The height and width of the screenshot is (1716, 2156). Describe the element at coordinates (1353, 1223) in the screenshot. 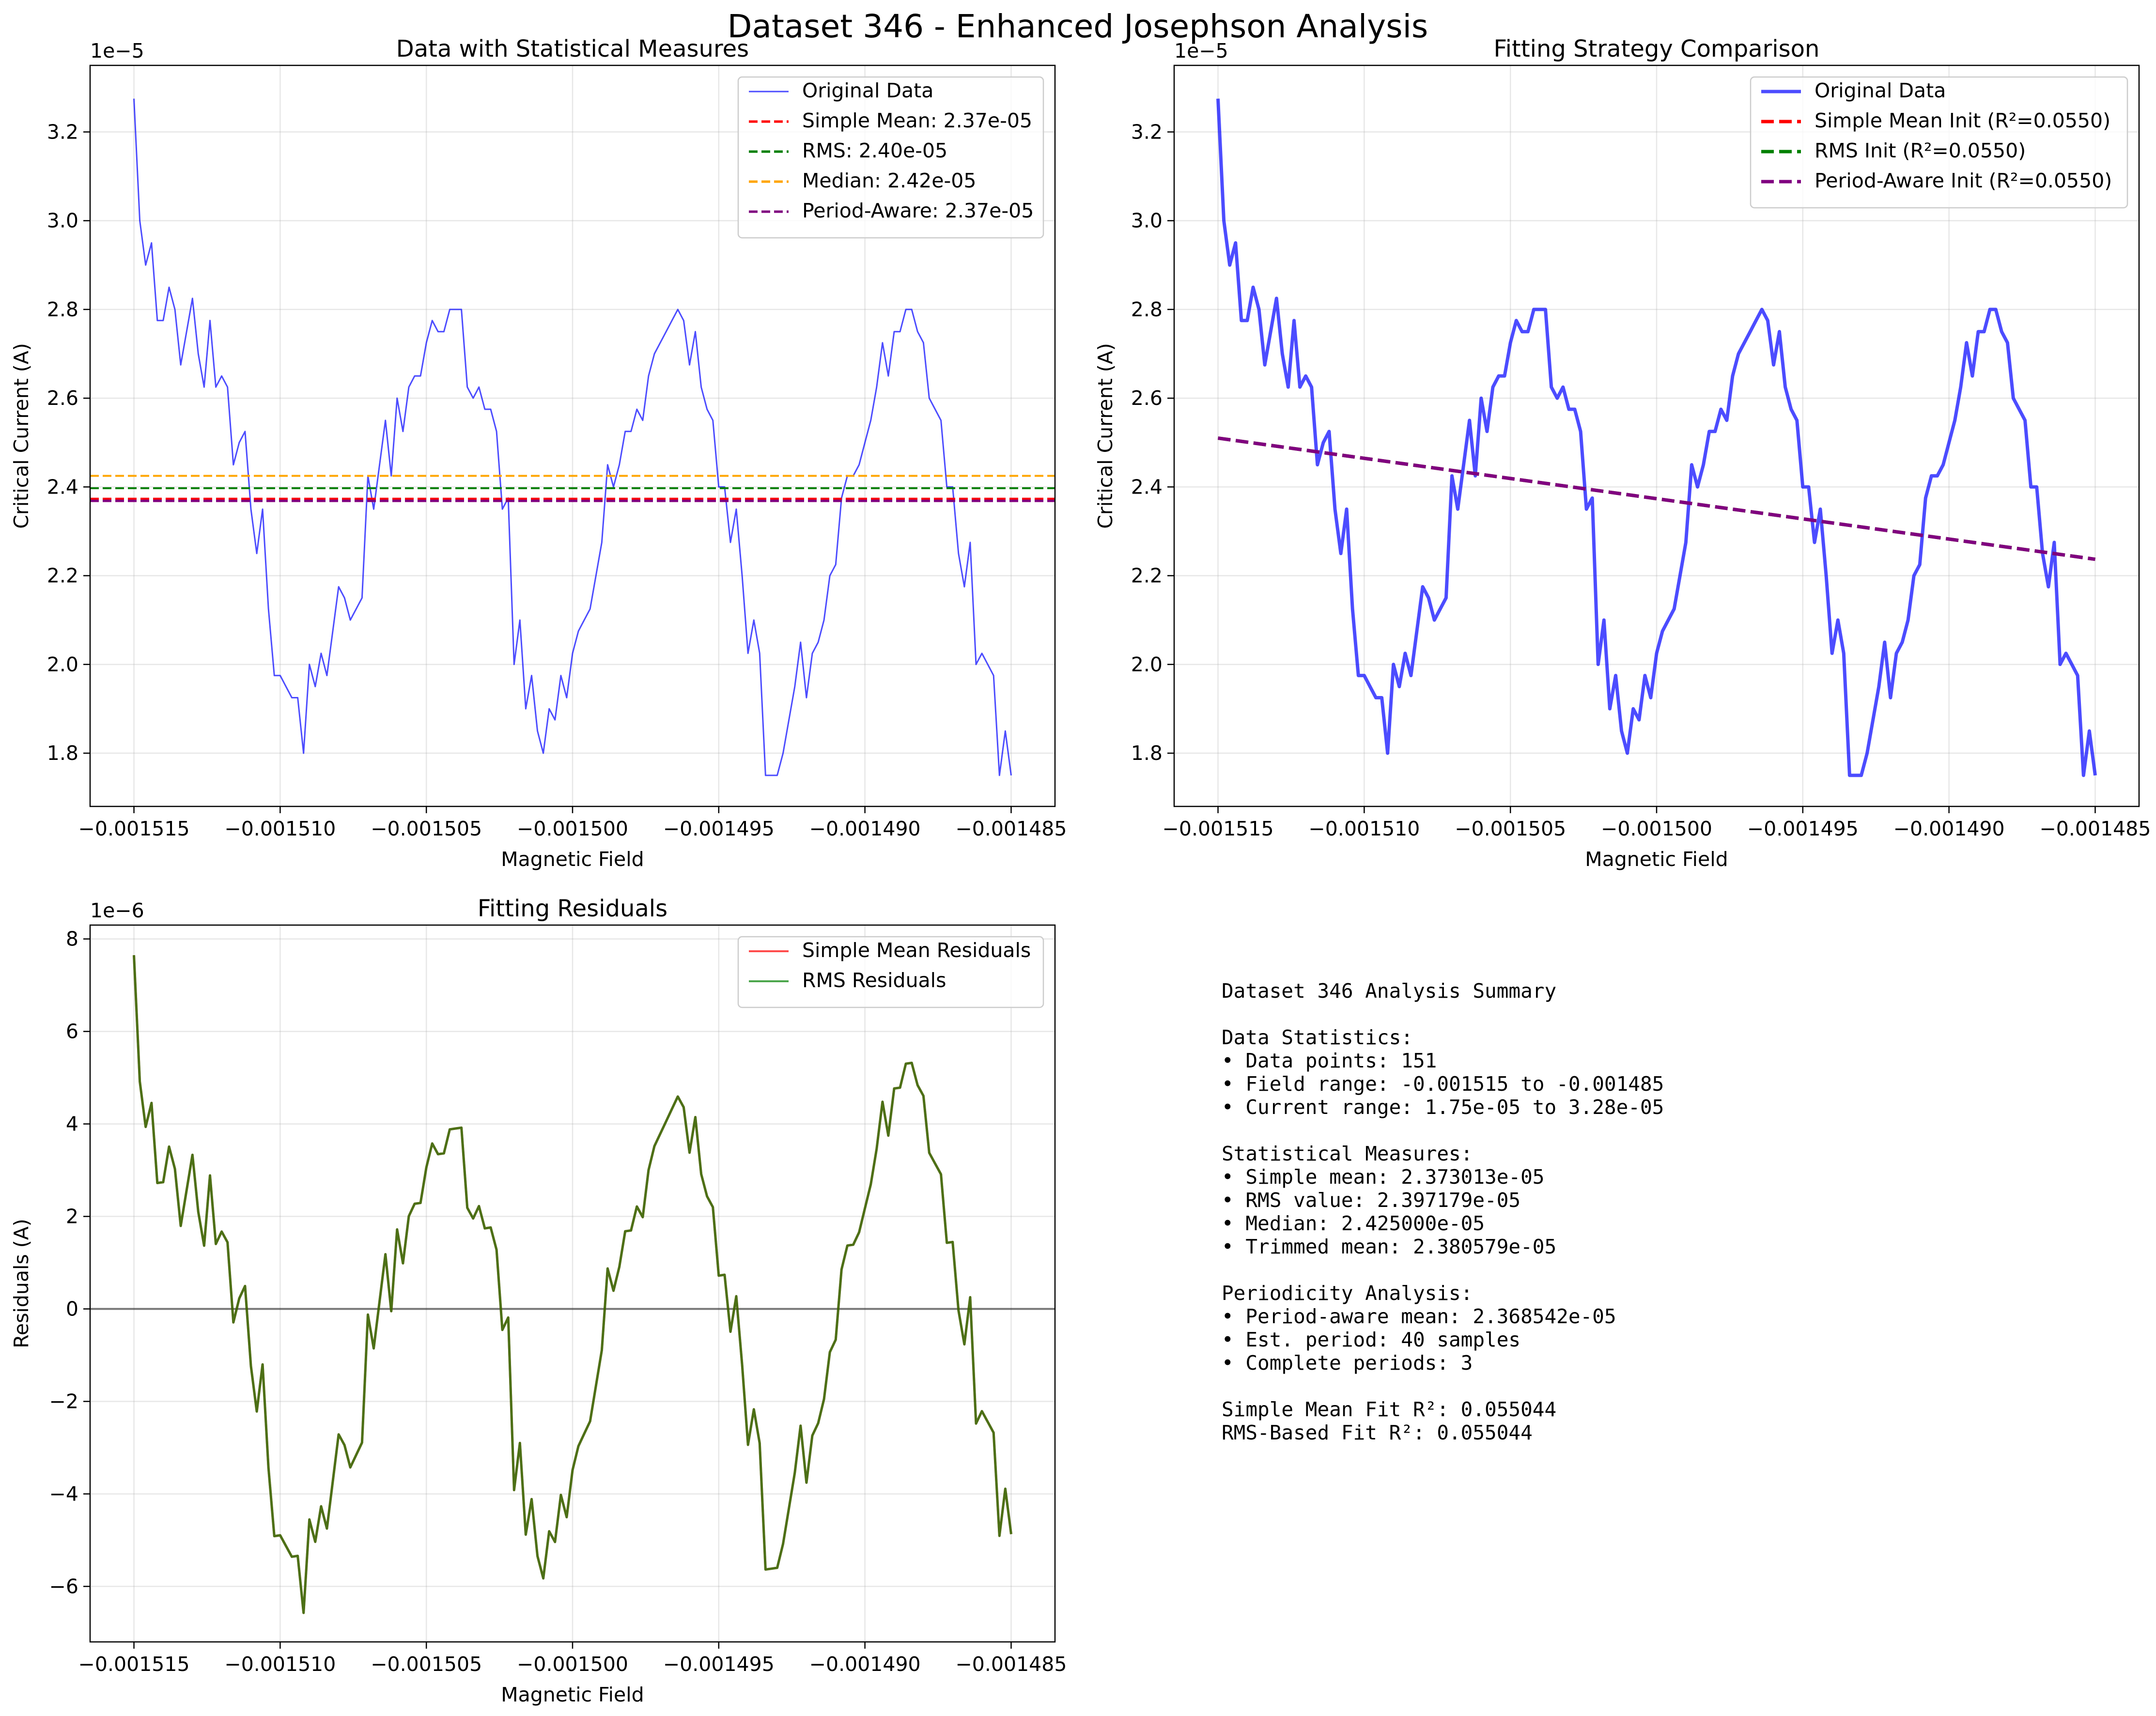

I see `summary-line: • Median: 2.425000e-05` at that location.